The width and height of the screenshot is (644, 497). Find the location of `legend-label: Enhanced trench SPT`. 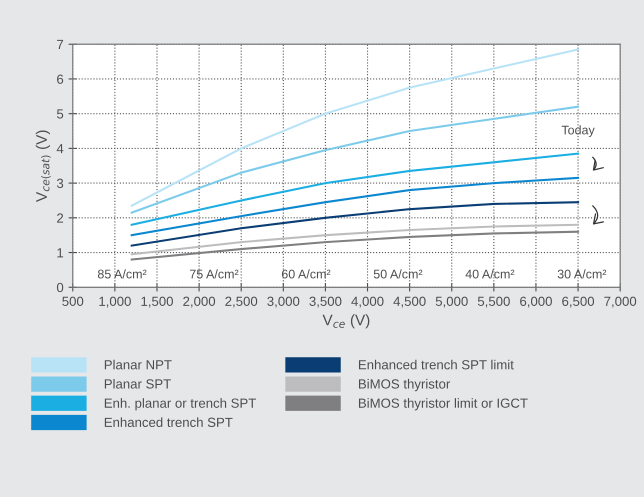

legend-label: Enhanced trench SPT is located at coordinates (168, 422).